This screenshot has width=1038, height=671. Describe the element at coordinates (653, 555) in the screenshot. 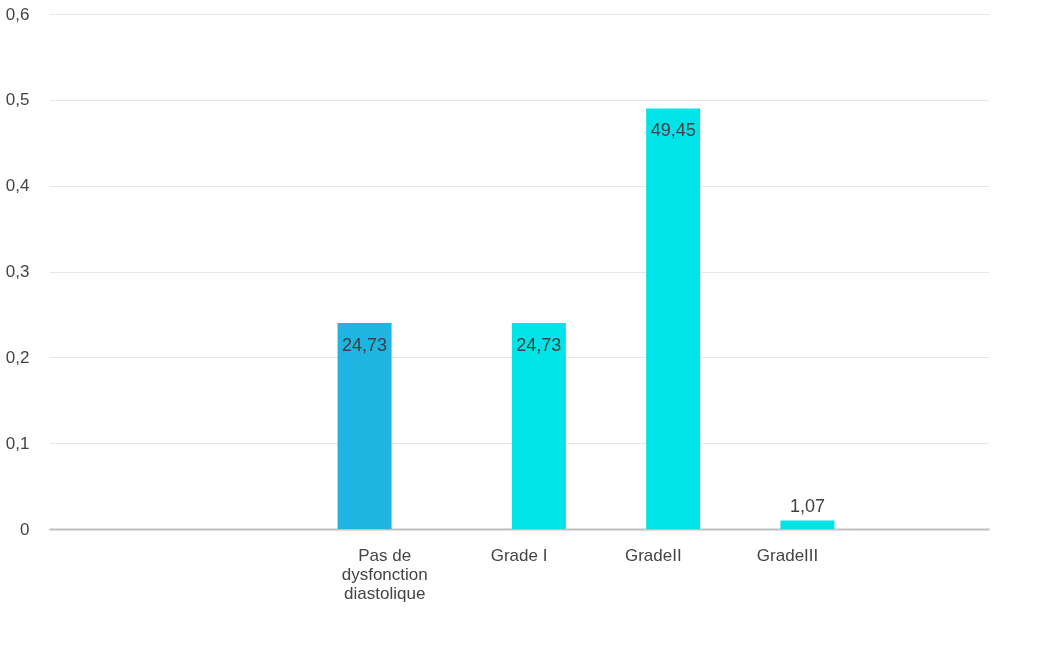

I see `x-tick-label: GradeII` at that location.